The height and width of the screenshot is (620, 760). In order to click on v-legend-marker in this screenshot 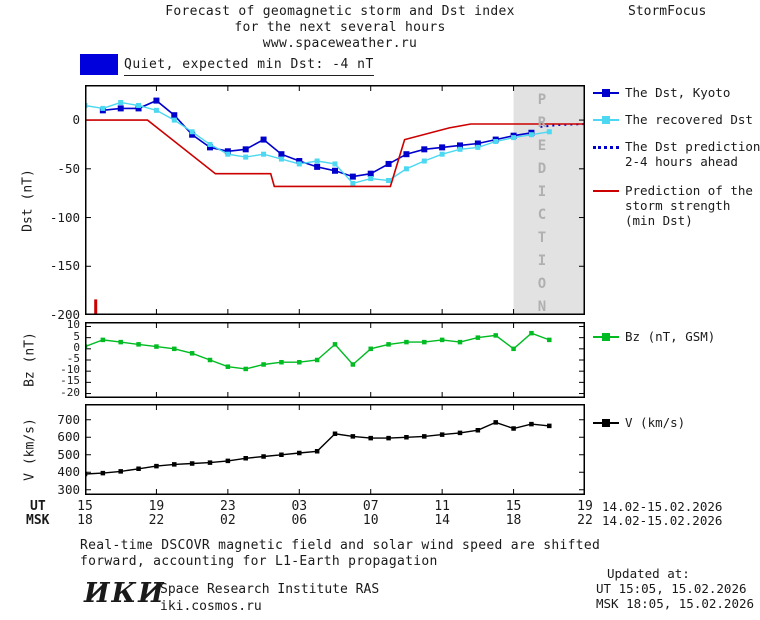, I will do `click(606, 423)`.